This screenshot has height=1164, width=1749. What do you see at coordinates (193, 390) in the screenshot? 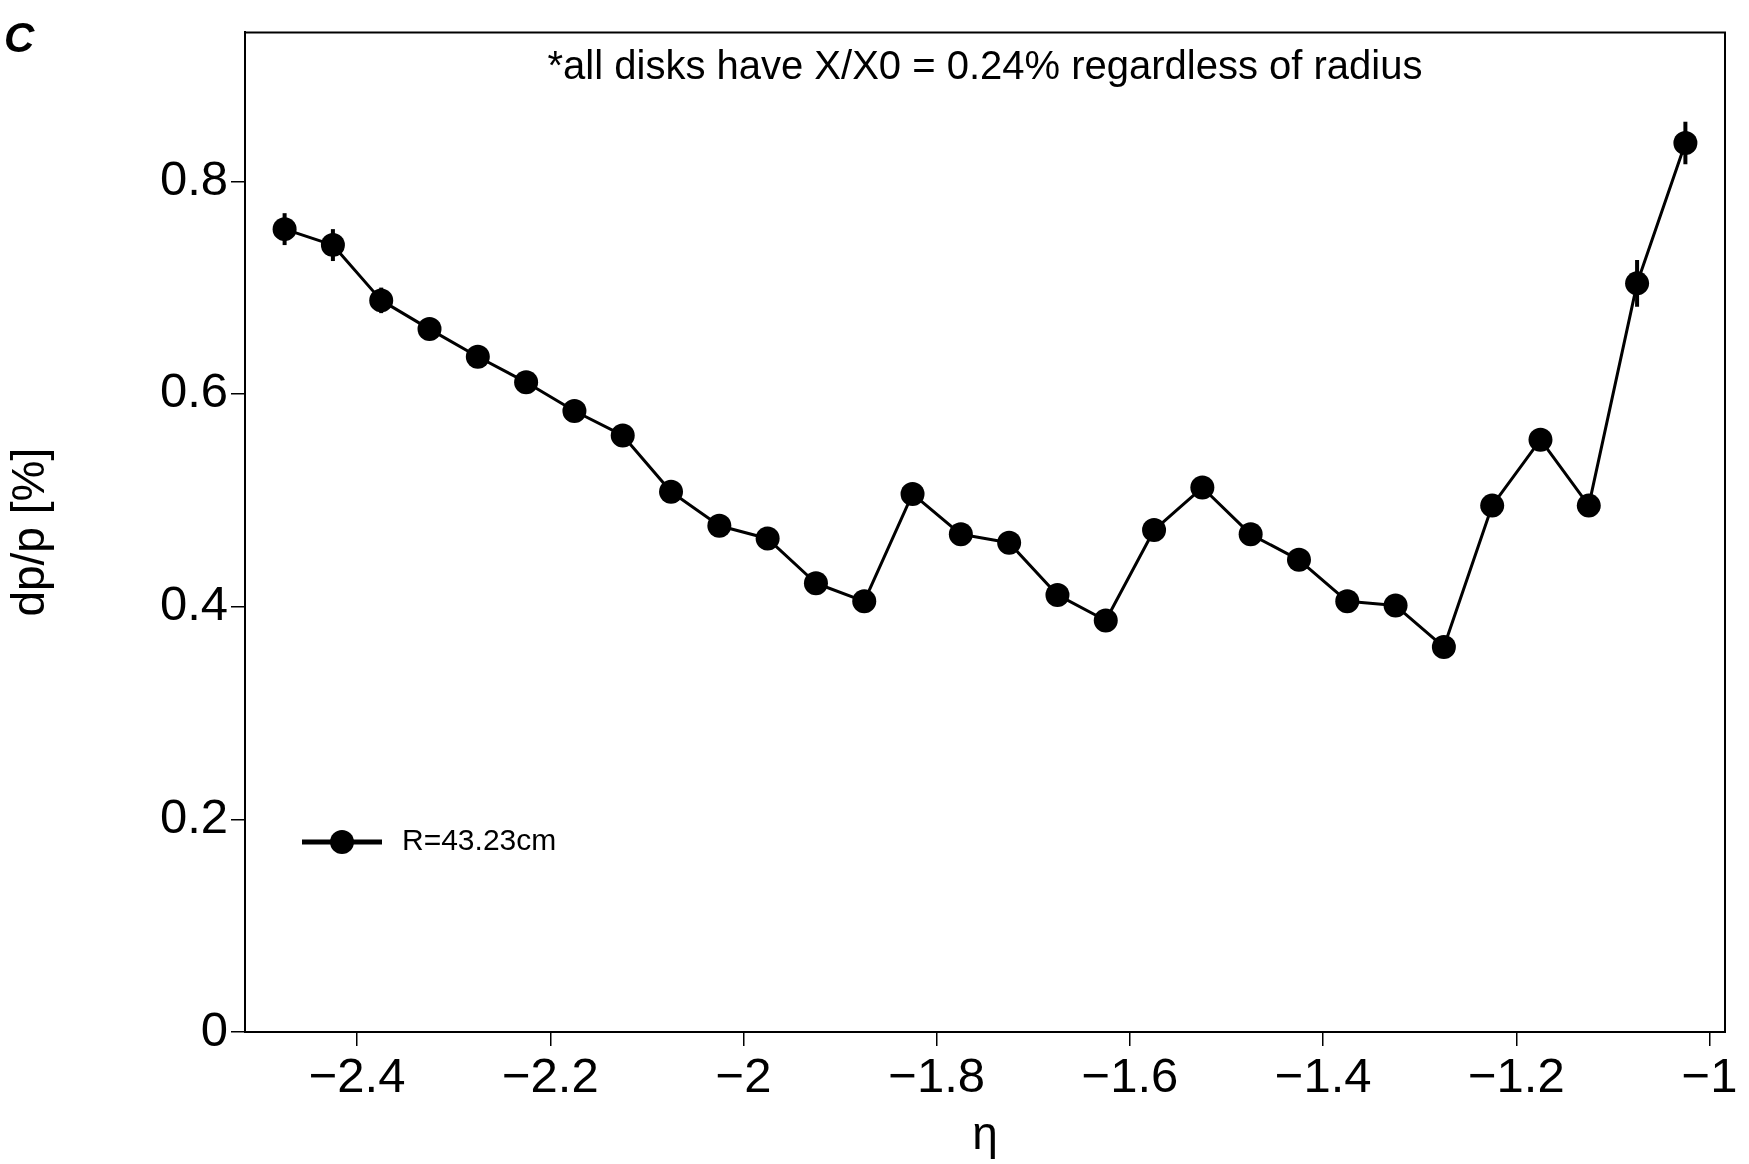
I see `y-tick-label: 0.6` at bounding box center [193, 390].